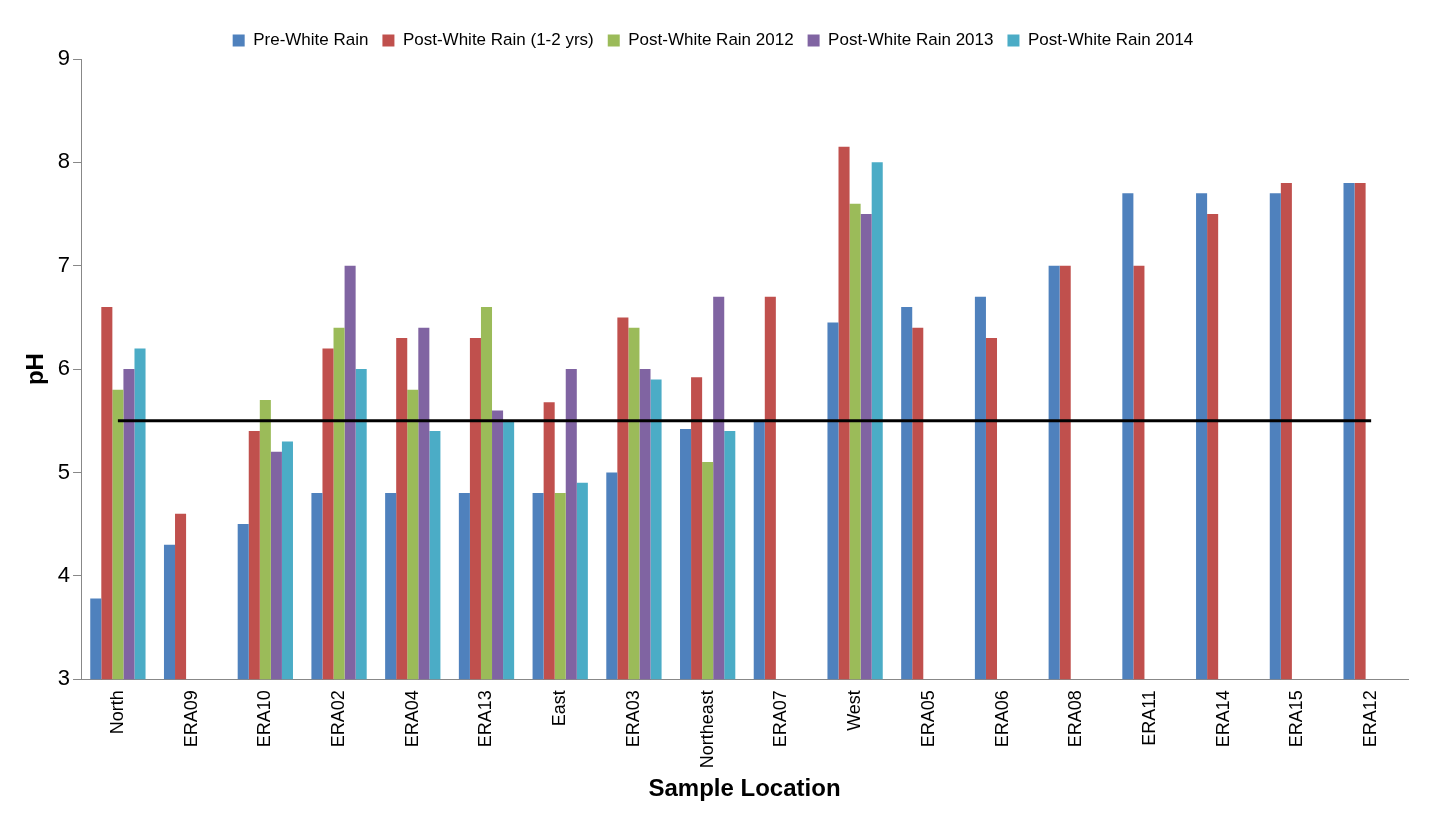  Describe the element at coordinates (338, 719) in the screenshot. I see `x-tick-label: ERA02` at that location.